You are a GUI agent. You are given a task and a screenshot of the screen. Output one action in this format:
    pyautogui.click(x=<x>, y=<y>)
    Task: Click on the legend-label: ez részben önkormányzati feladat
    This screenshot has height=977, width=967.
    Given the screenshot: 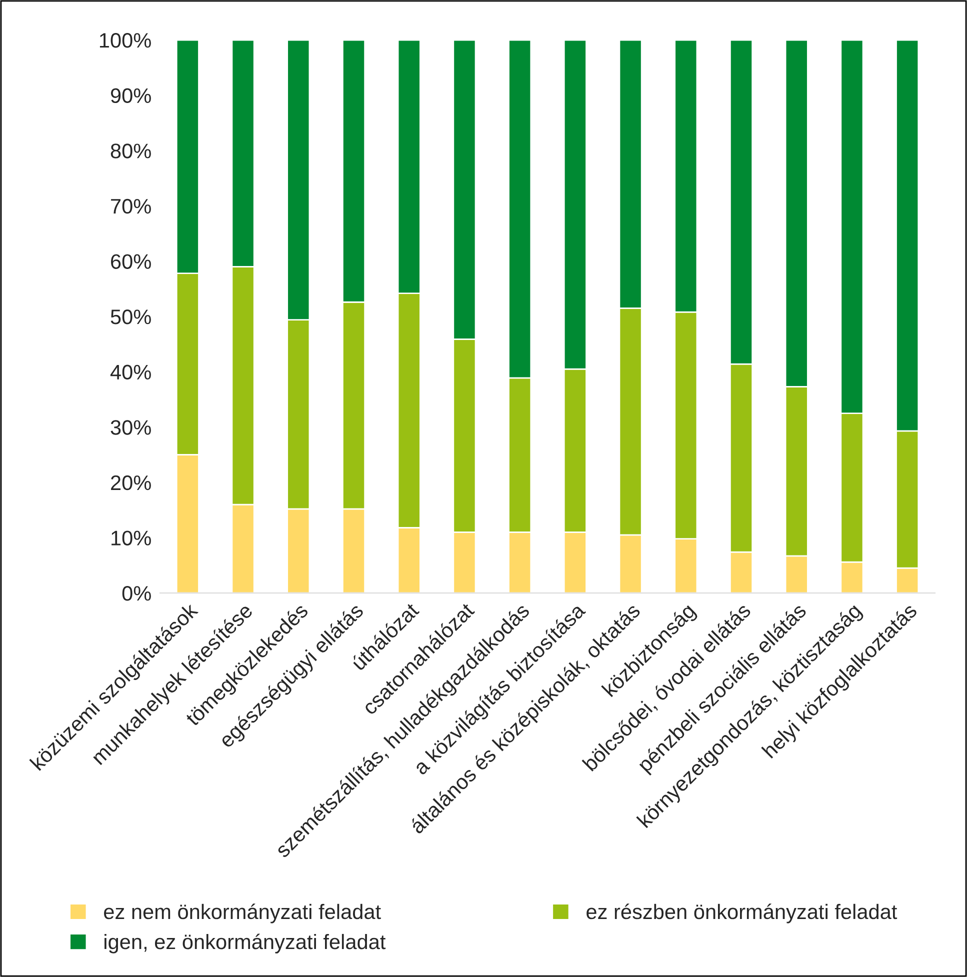 What is the action you would take?
    pyautogui.click(x=742, y=914)
    